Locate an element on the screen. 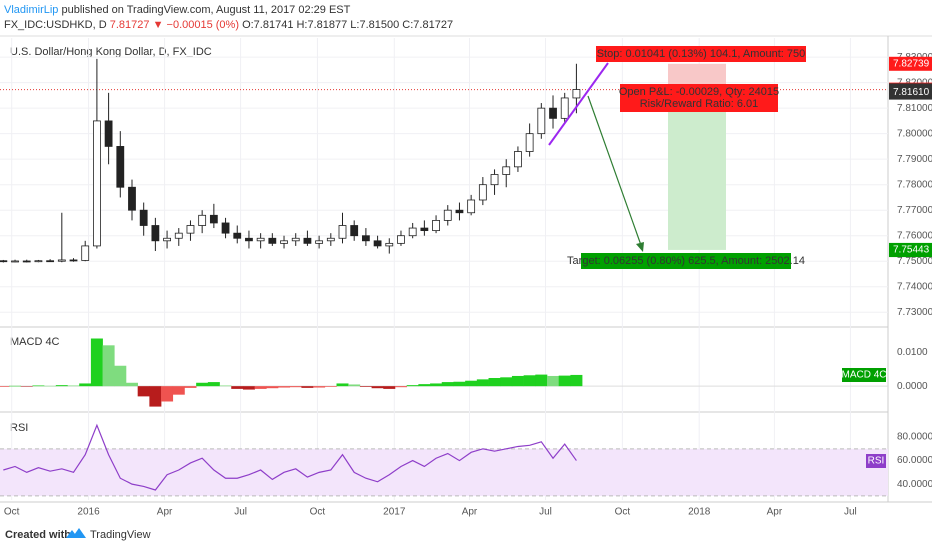 The height and width of the screenshot is (550, 932). arrow-head is located at coordinates (640, 247).